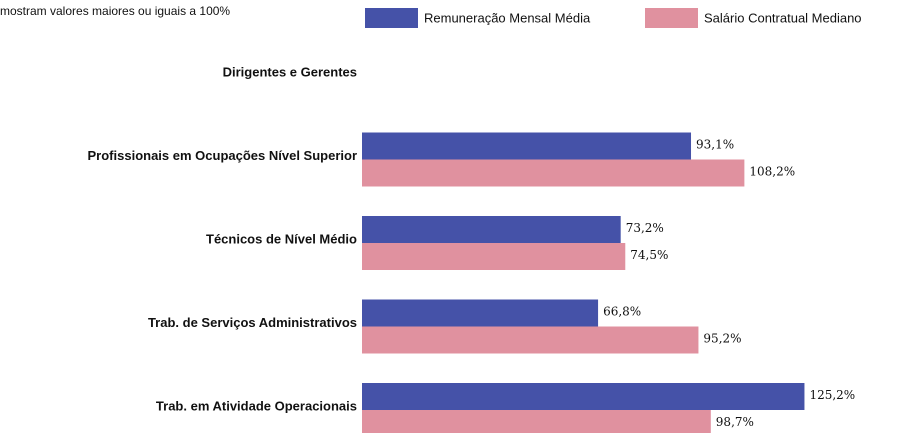  What do you see at coordinates (832, 395) in the screenshot?
I see `value-label: 125,2%` at bounding box center [832, 395].